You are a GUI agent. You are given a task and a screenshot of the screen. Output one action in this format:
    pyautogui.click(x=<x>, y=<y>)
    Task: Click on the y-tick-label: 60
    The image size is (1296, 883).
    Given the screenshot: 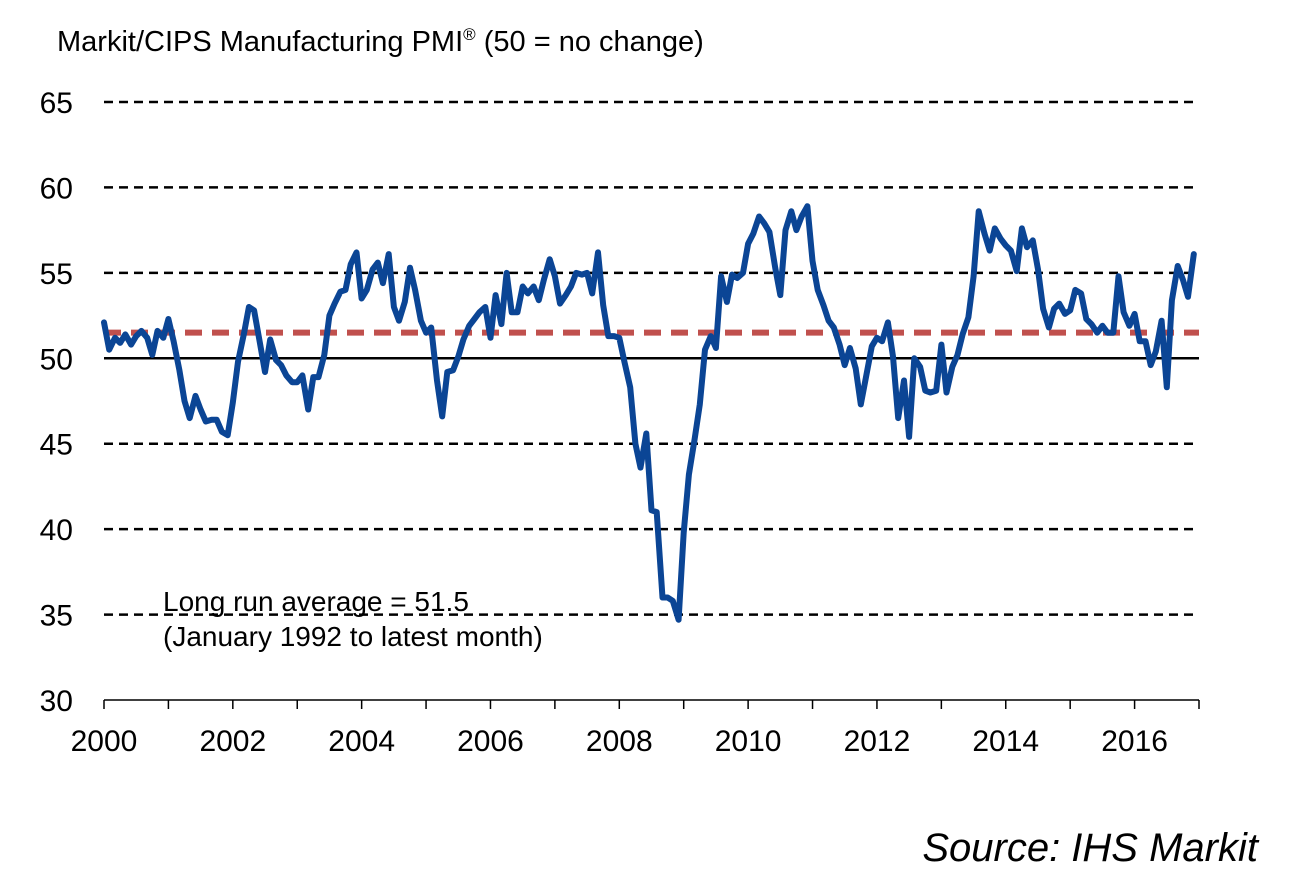 What is the action you would take?
    pyautogui.click(x=56, y=188)
    